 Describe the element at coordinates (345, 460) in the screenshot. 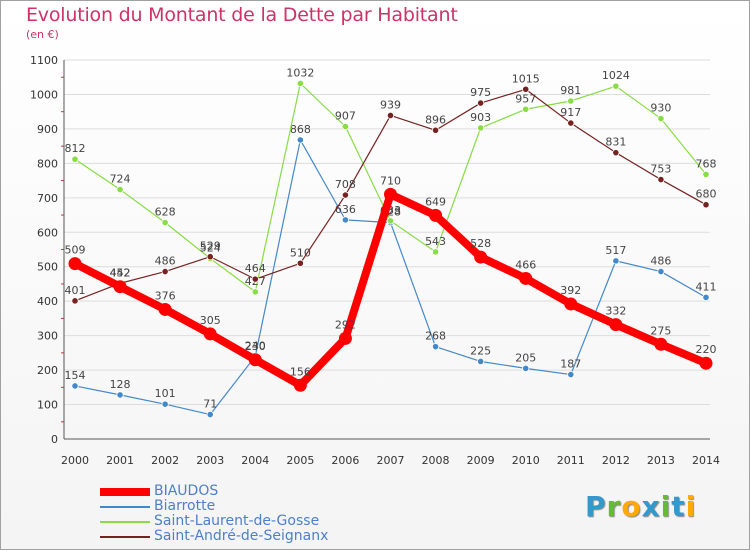

I see `x-tick-label: 2006` at that location.